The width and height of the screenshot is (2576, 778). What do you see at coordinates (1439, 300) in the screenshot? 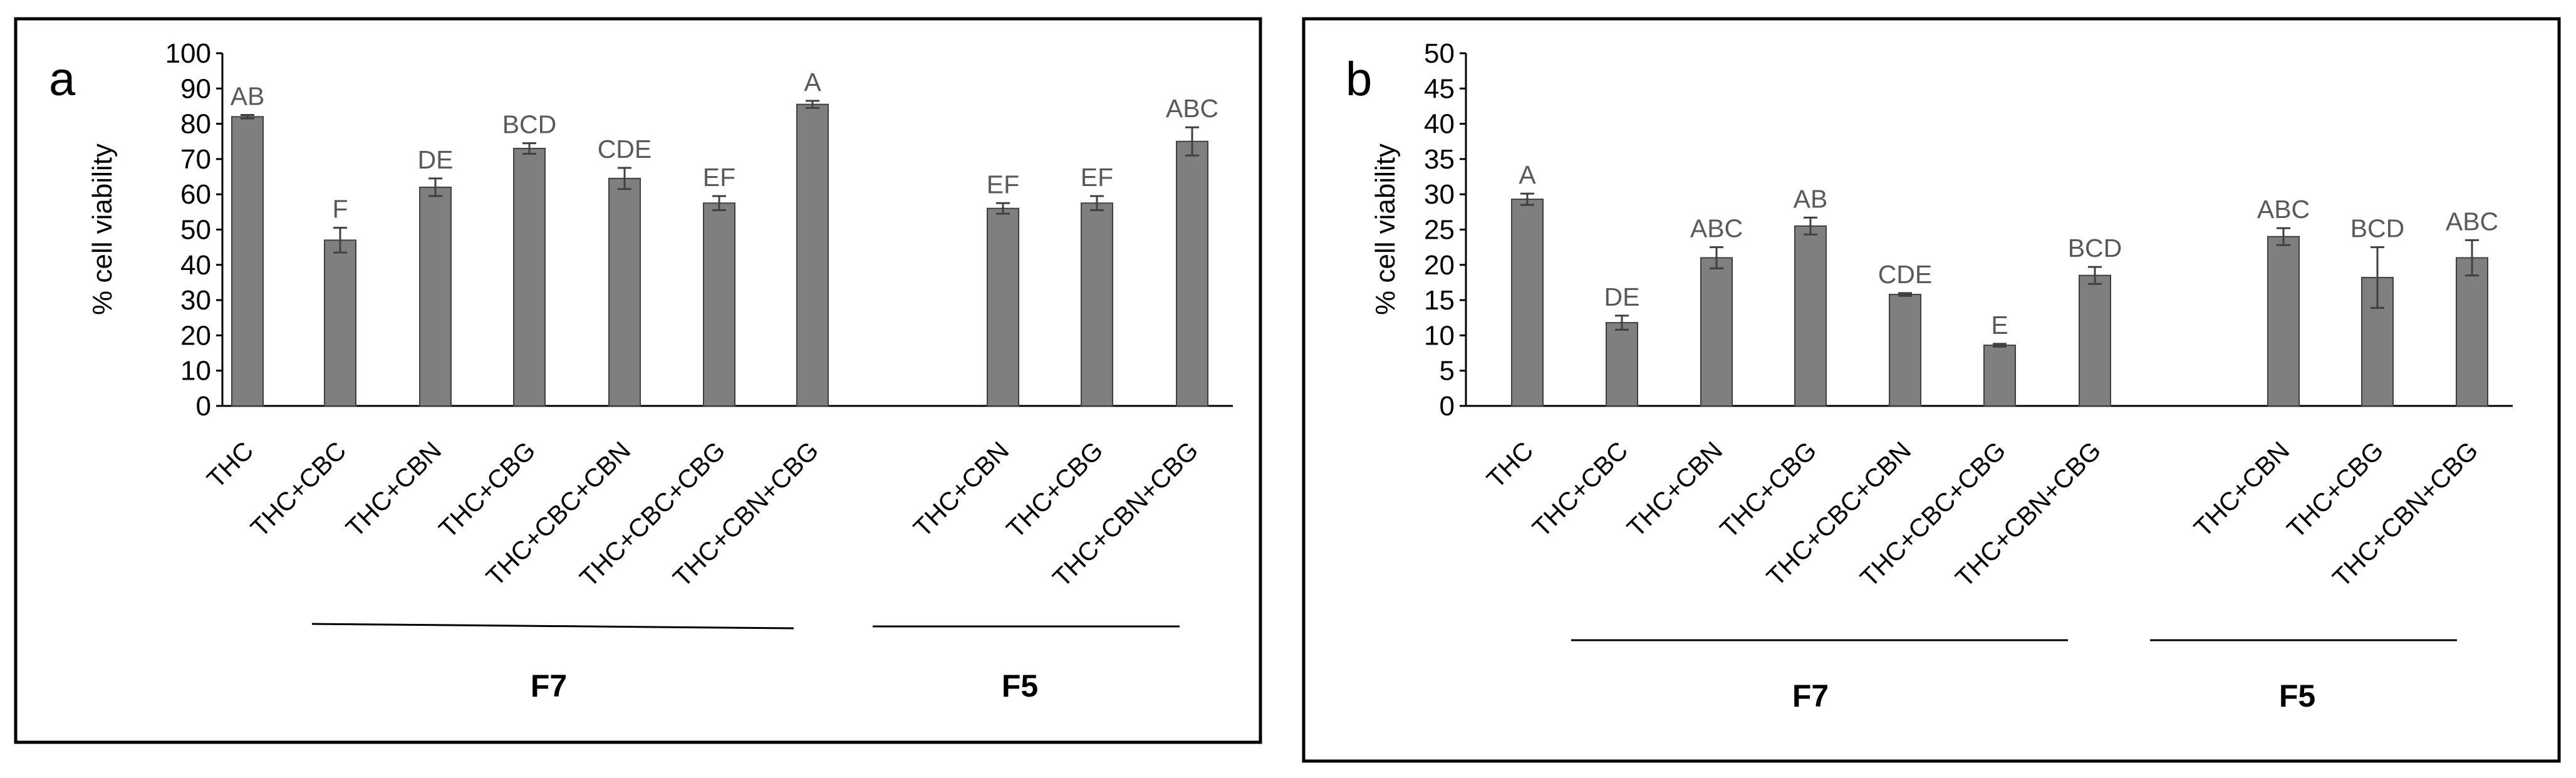
I see `y-tick-label: 15` at bounding box center [1439, 300].